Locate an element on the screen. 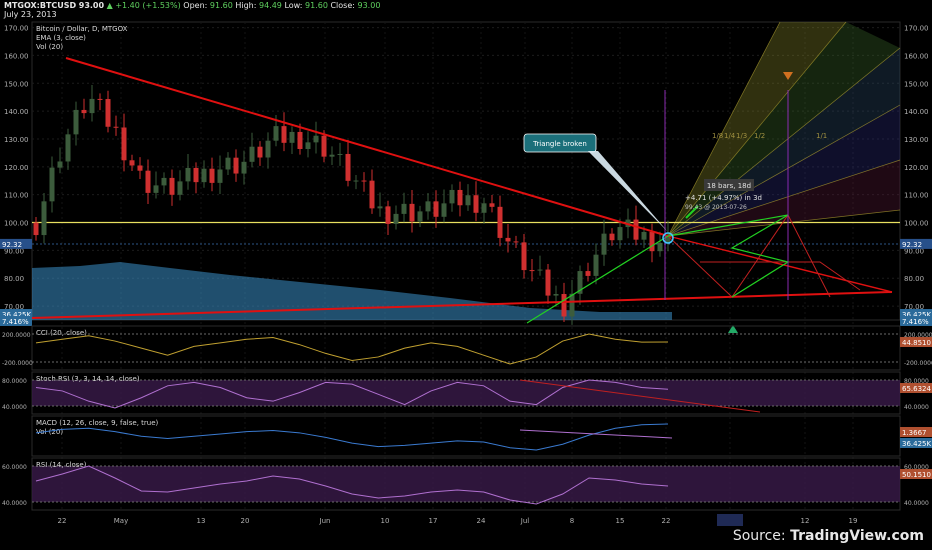 The image size is (932, 550). y-tick-left: 150.00 is located at coordinates (16, 84).